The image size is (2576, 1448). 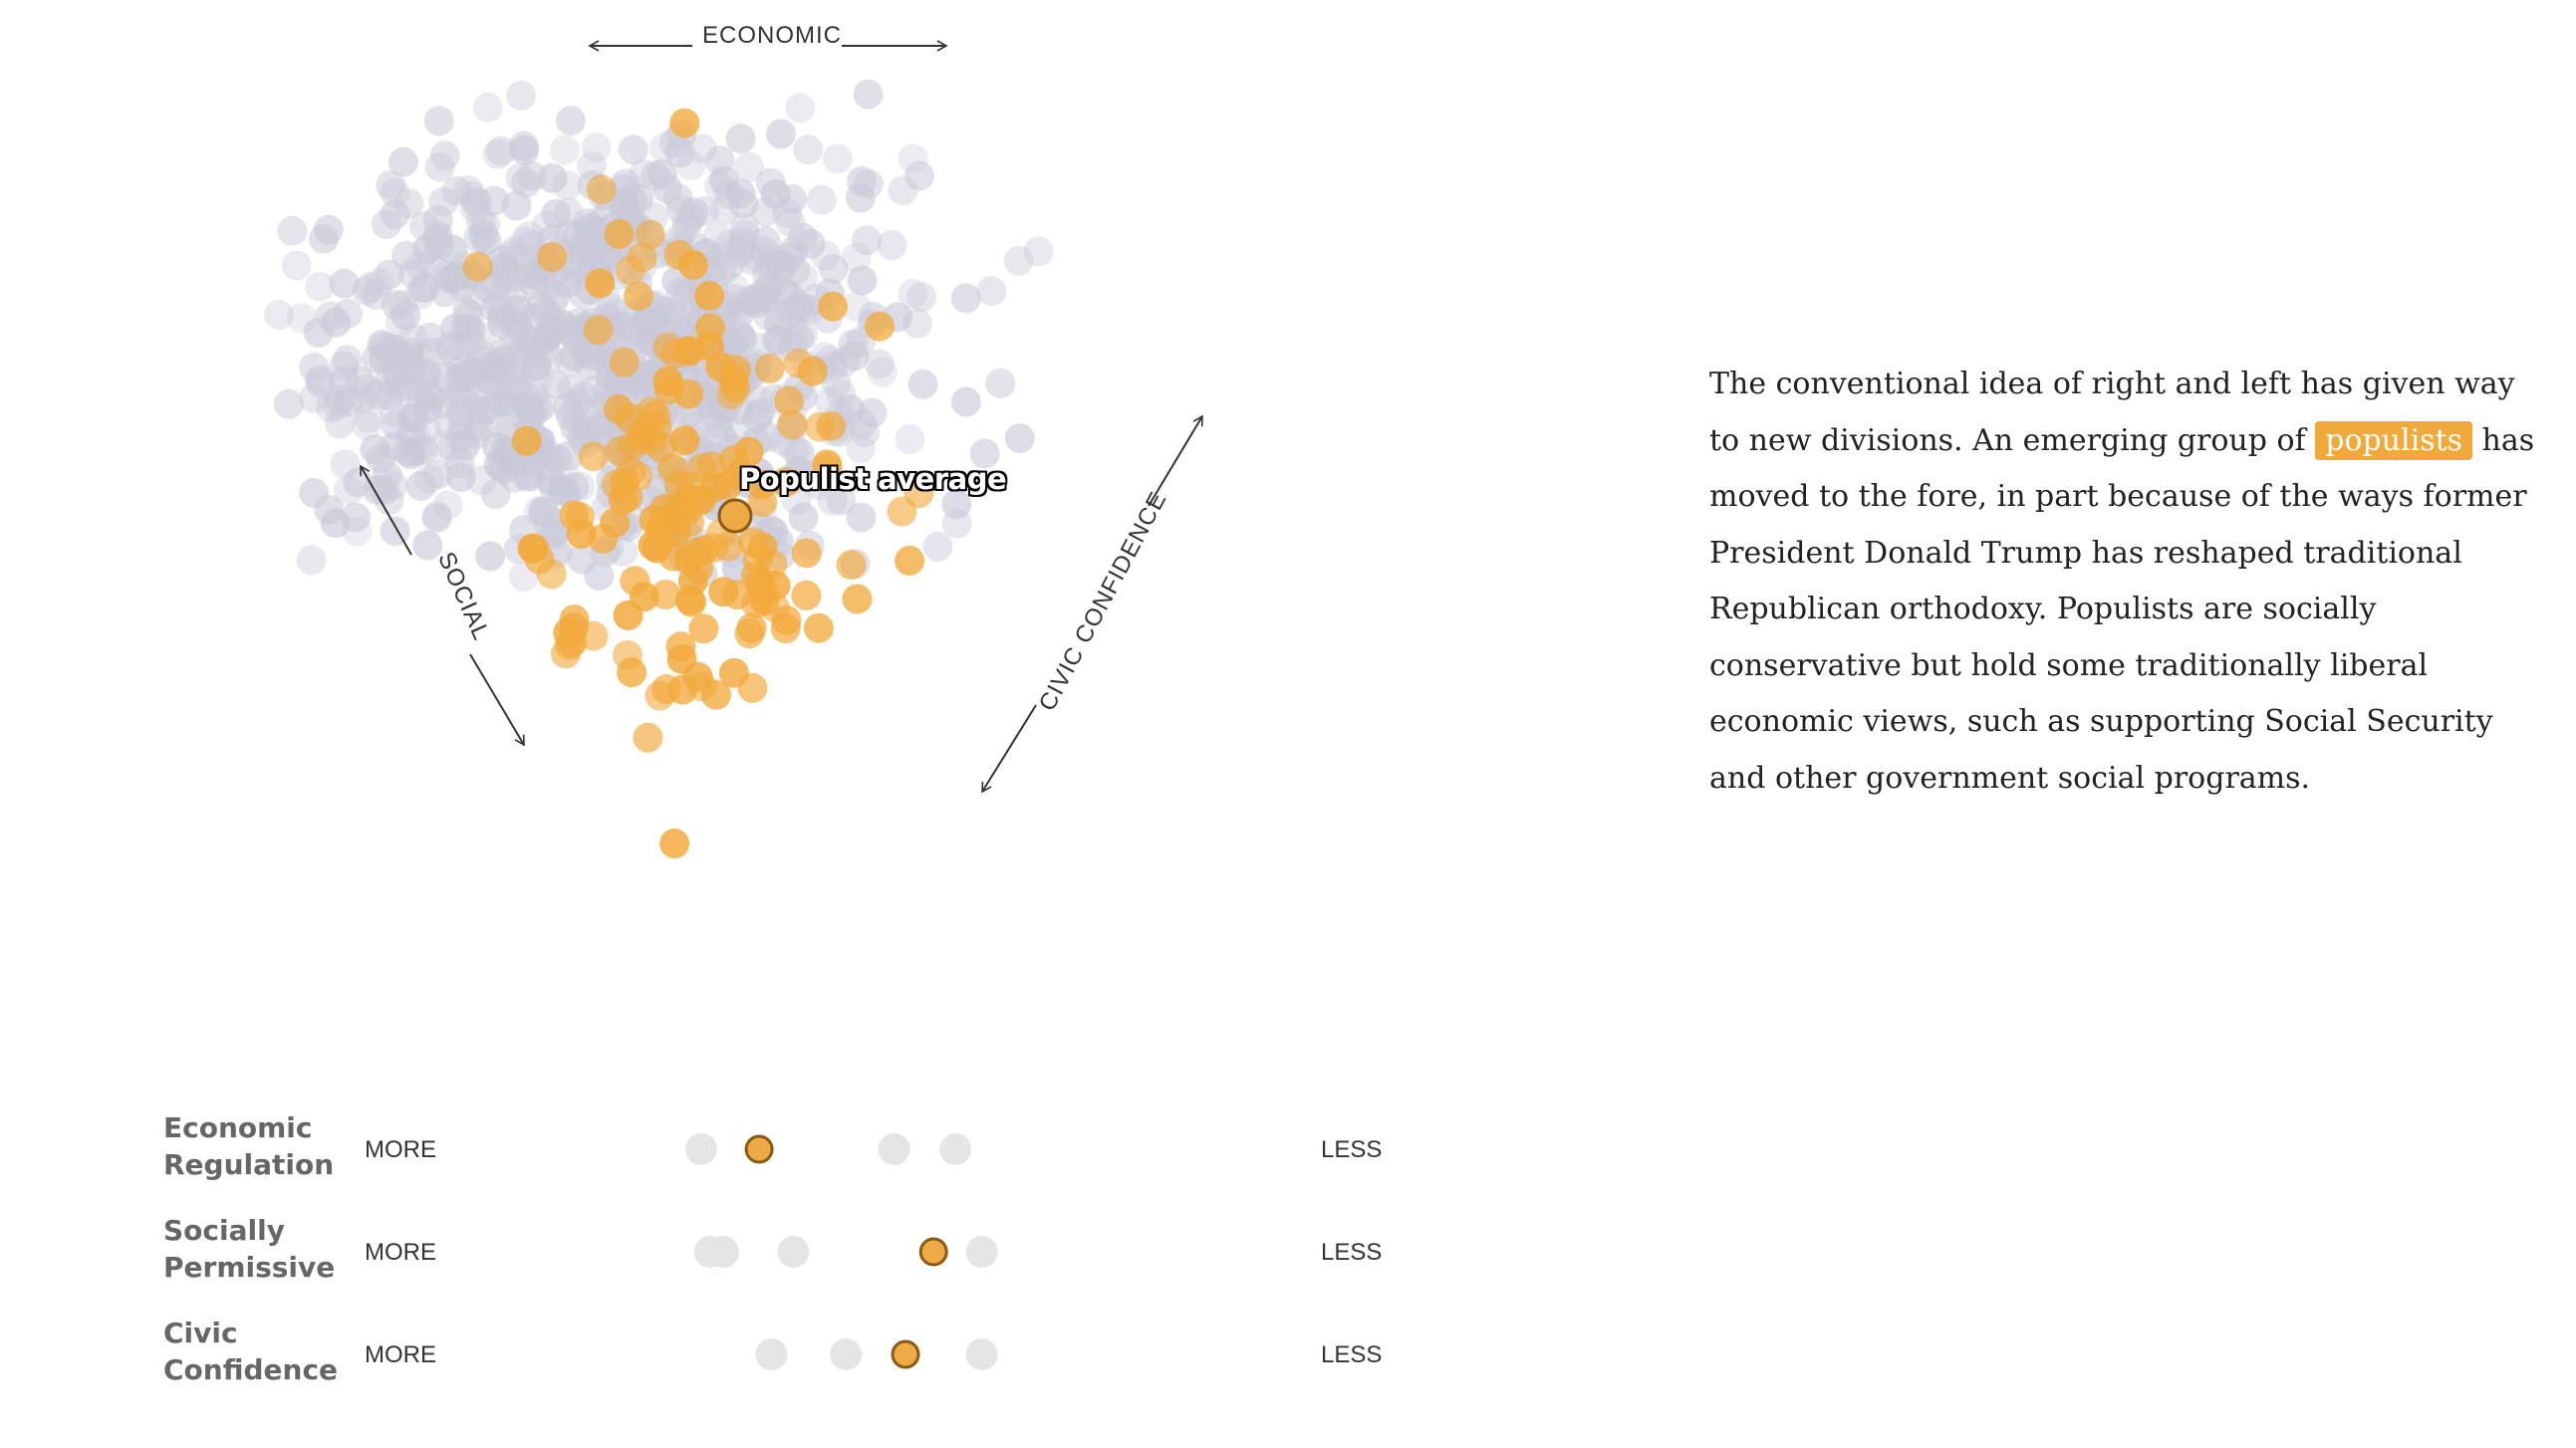 I want to click on row-label-line2: Regulation, so click(x=249, y=1164).